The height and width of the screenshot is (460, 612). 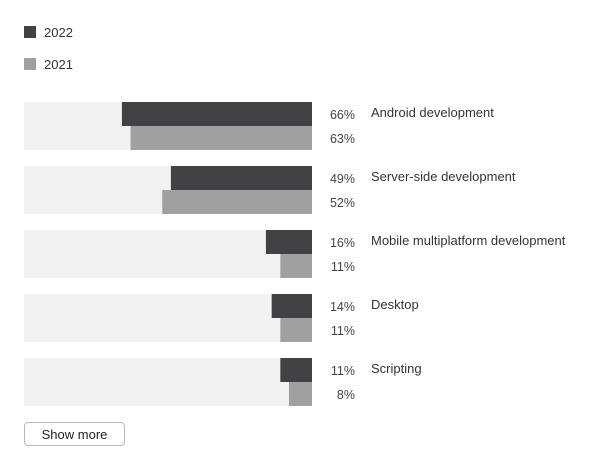 What do you see at coordinates (342, 115) in the screenshot?
I see `value-label-2022-android-development: 66%` at bounding box center [342, 115].